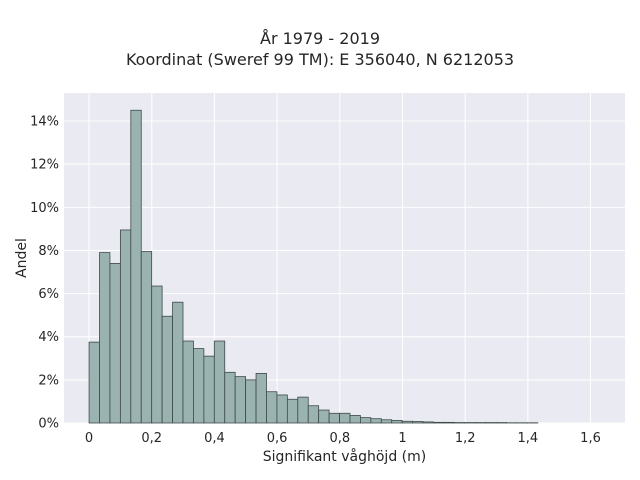 This screenshot has width=640, height=480. What do you see at coordinates (44, 122) in the screenshot?
I see `y-tick-label: 14%` at bounding box center [44, 122].